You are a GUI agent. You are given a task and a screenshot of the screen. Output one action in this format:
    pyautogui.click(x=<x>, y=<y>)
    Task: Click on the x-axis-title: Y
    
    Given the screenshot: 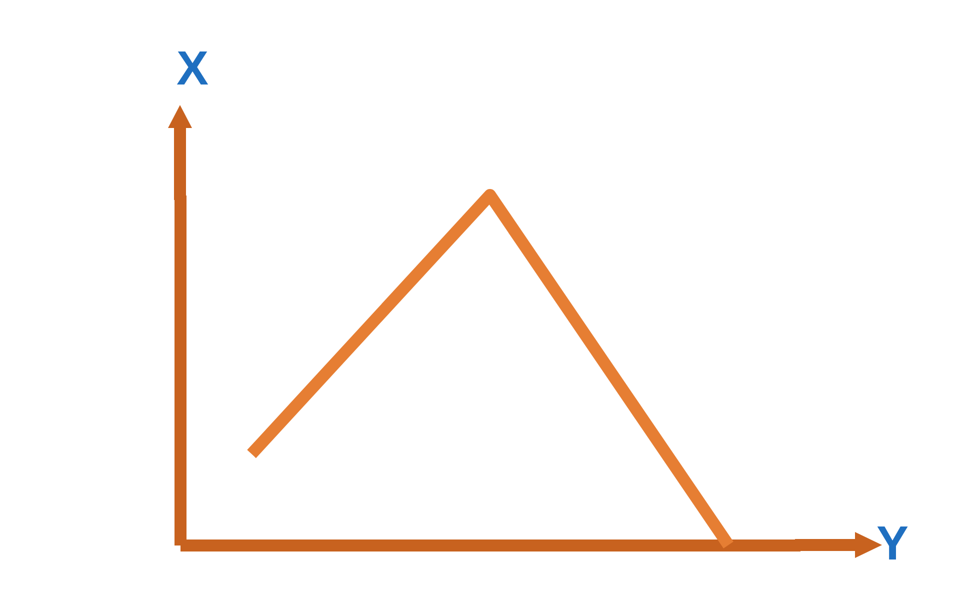 What is the action you would take?
    pyautogui.click(x=892, y=544)
    